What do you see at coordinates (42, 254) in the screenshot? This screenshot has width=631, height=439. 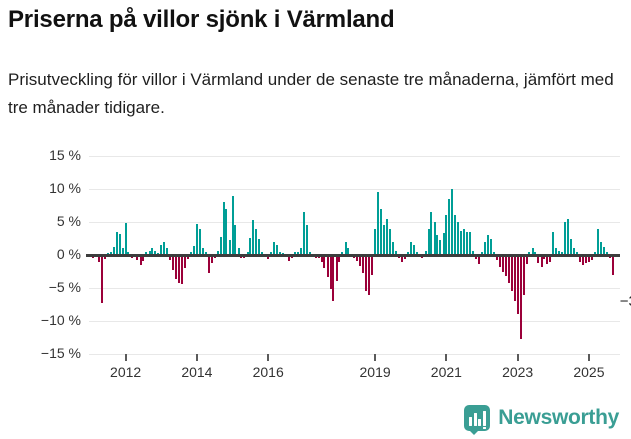 I see `y-axis: 15 % 10 % 5 % 0 % −5 % −10 % −15 %` at bounding box center [42, 254].